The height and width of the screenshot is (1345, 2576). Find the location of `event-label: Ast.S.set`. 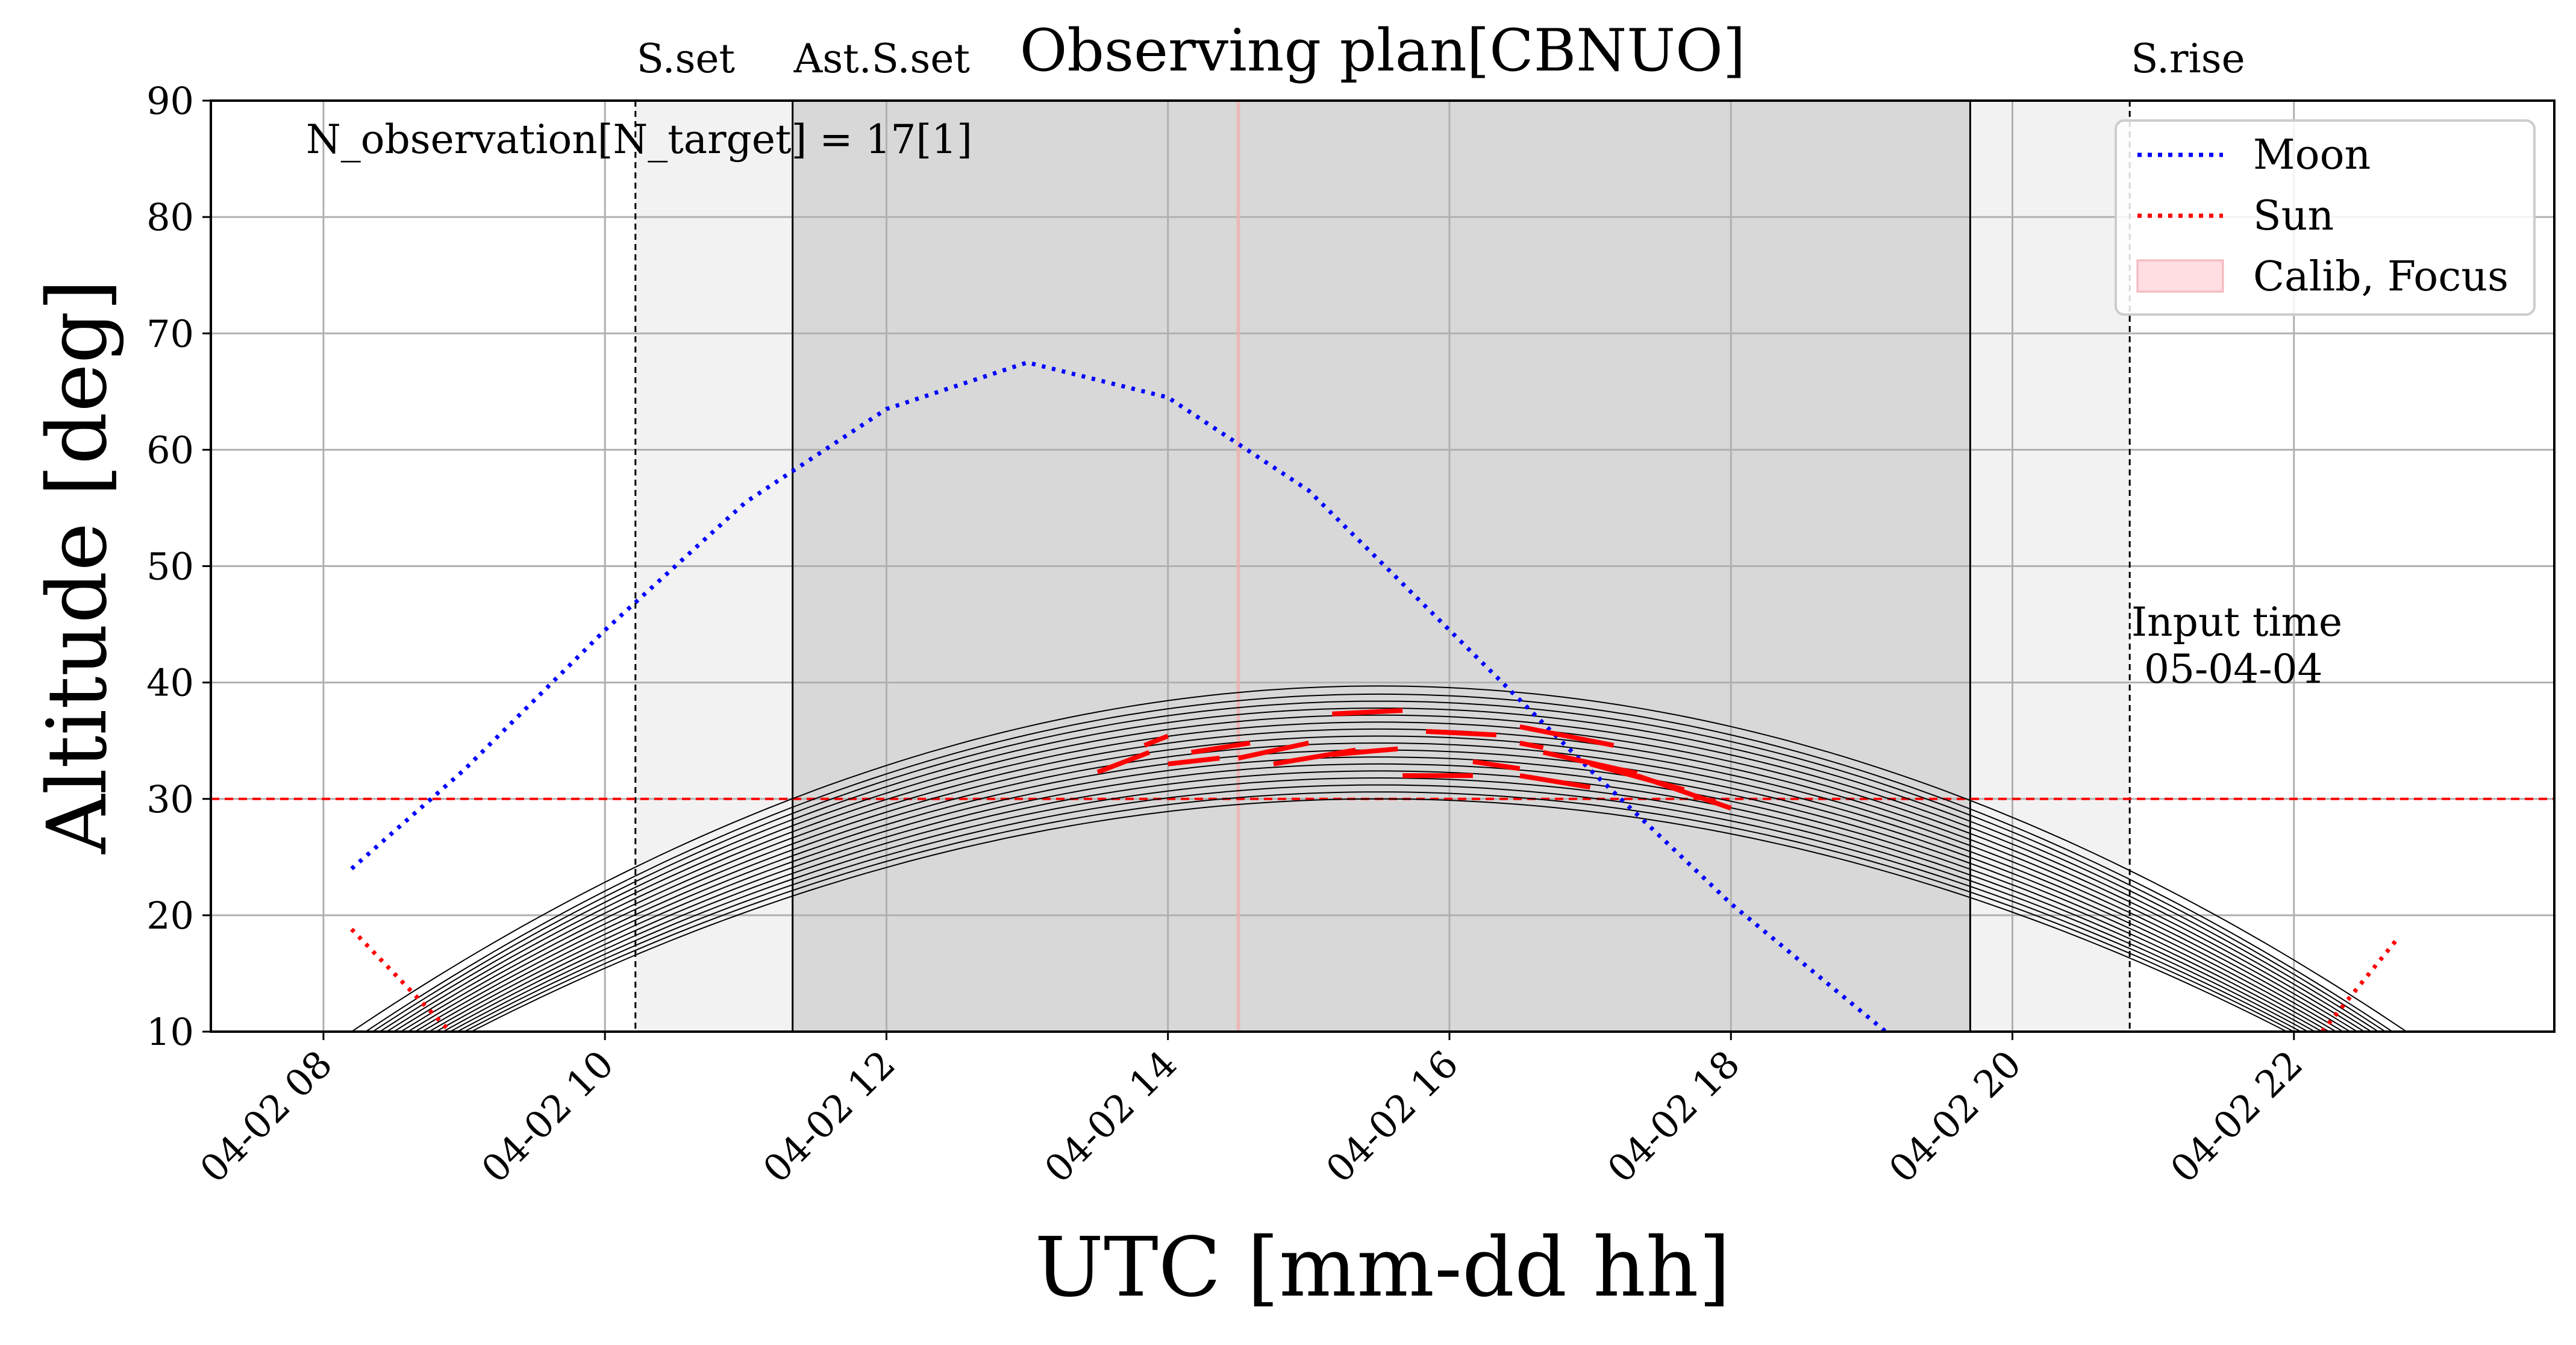

event-label: Ast.S.set is located at coordinates (882, 59).